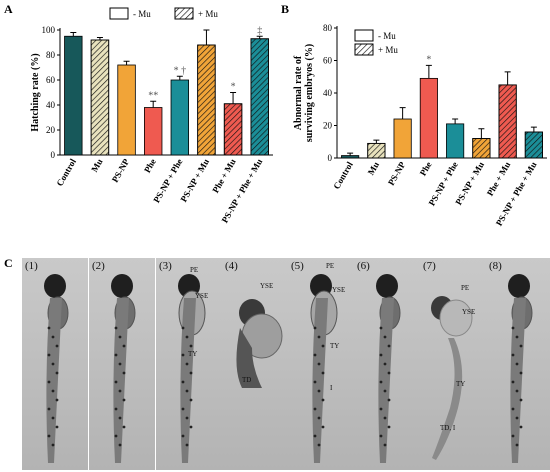 This screenshot has width=550, height=472. Describe the element at coordinates (321, 364) in the screenshot. I see `larva-panel-5: (5)` at that location.